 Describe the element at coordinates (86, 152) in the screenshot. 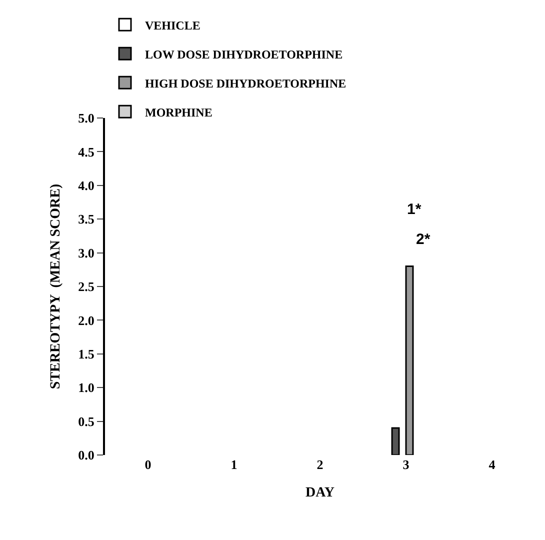

I see `y-tick-label: 4.5` at that location.